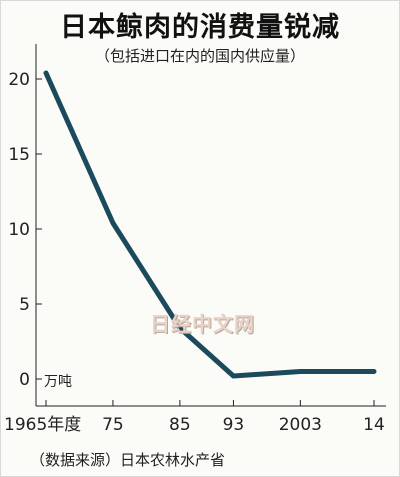 The image size is (400, 477). I want to click on x-tick-label: 85, so click(180, 425).